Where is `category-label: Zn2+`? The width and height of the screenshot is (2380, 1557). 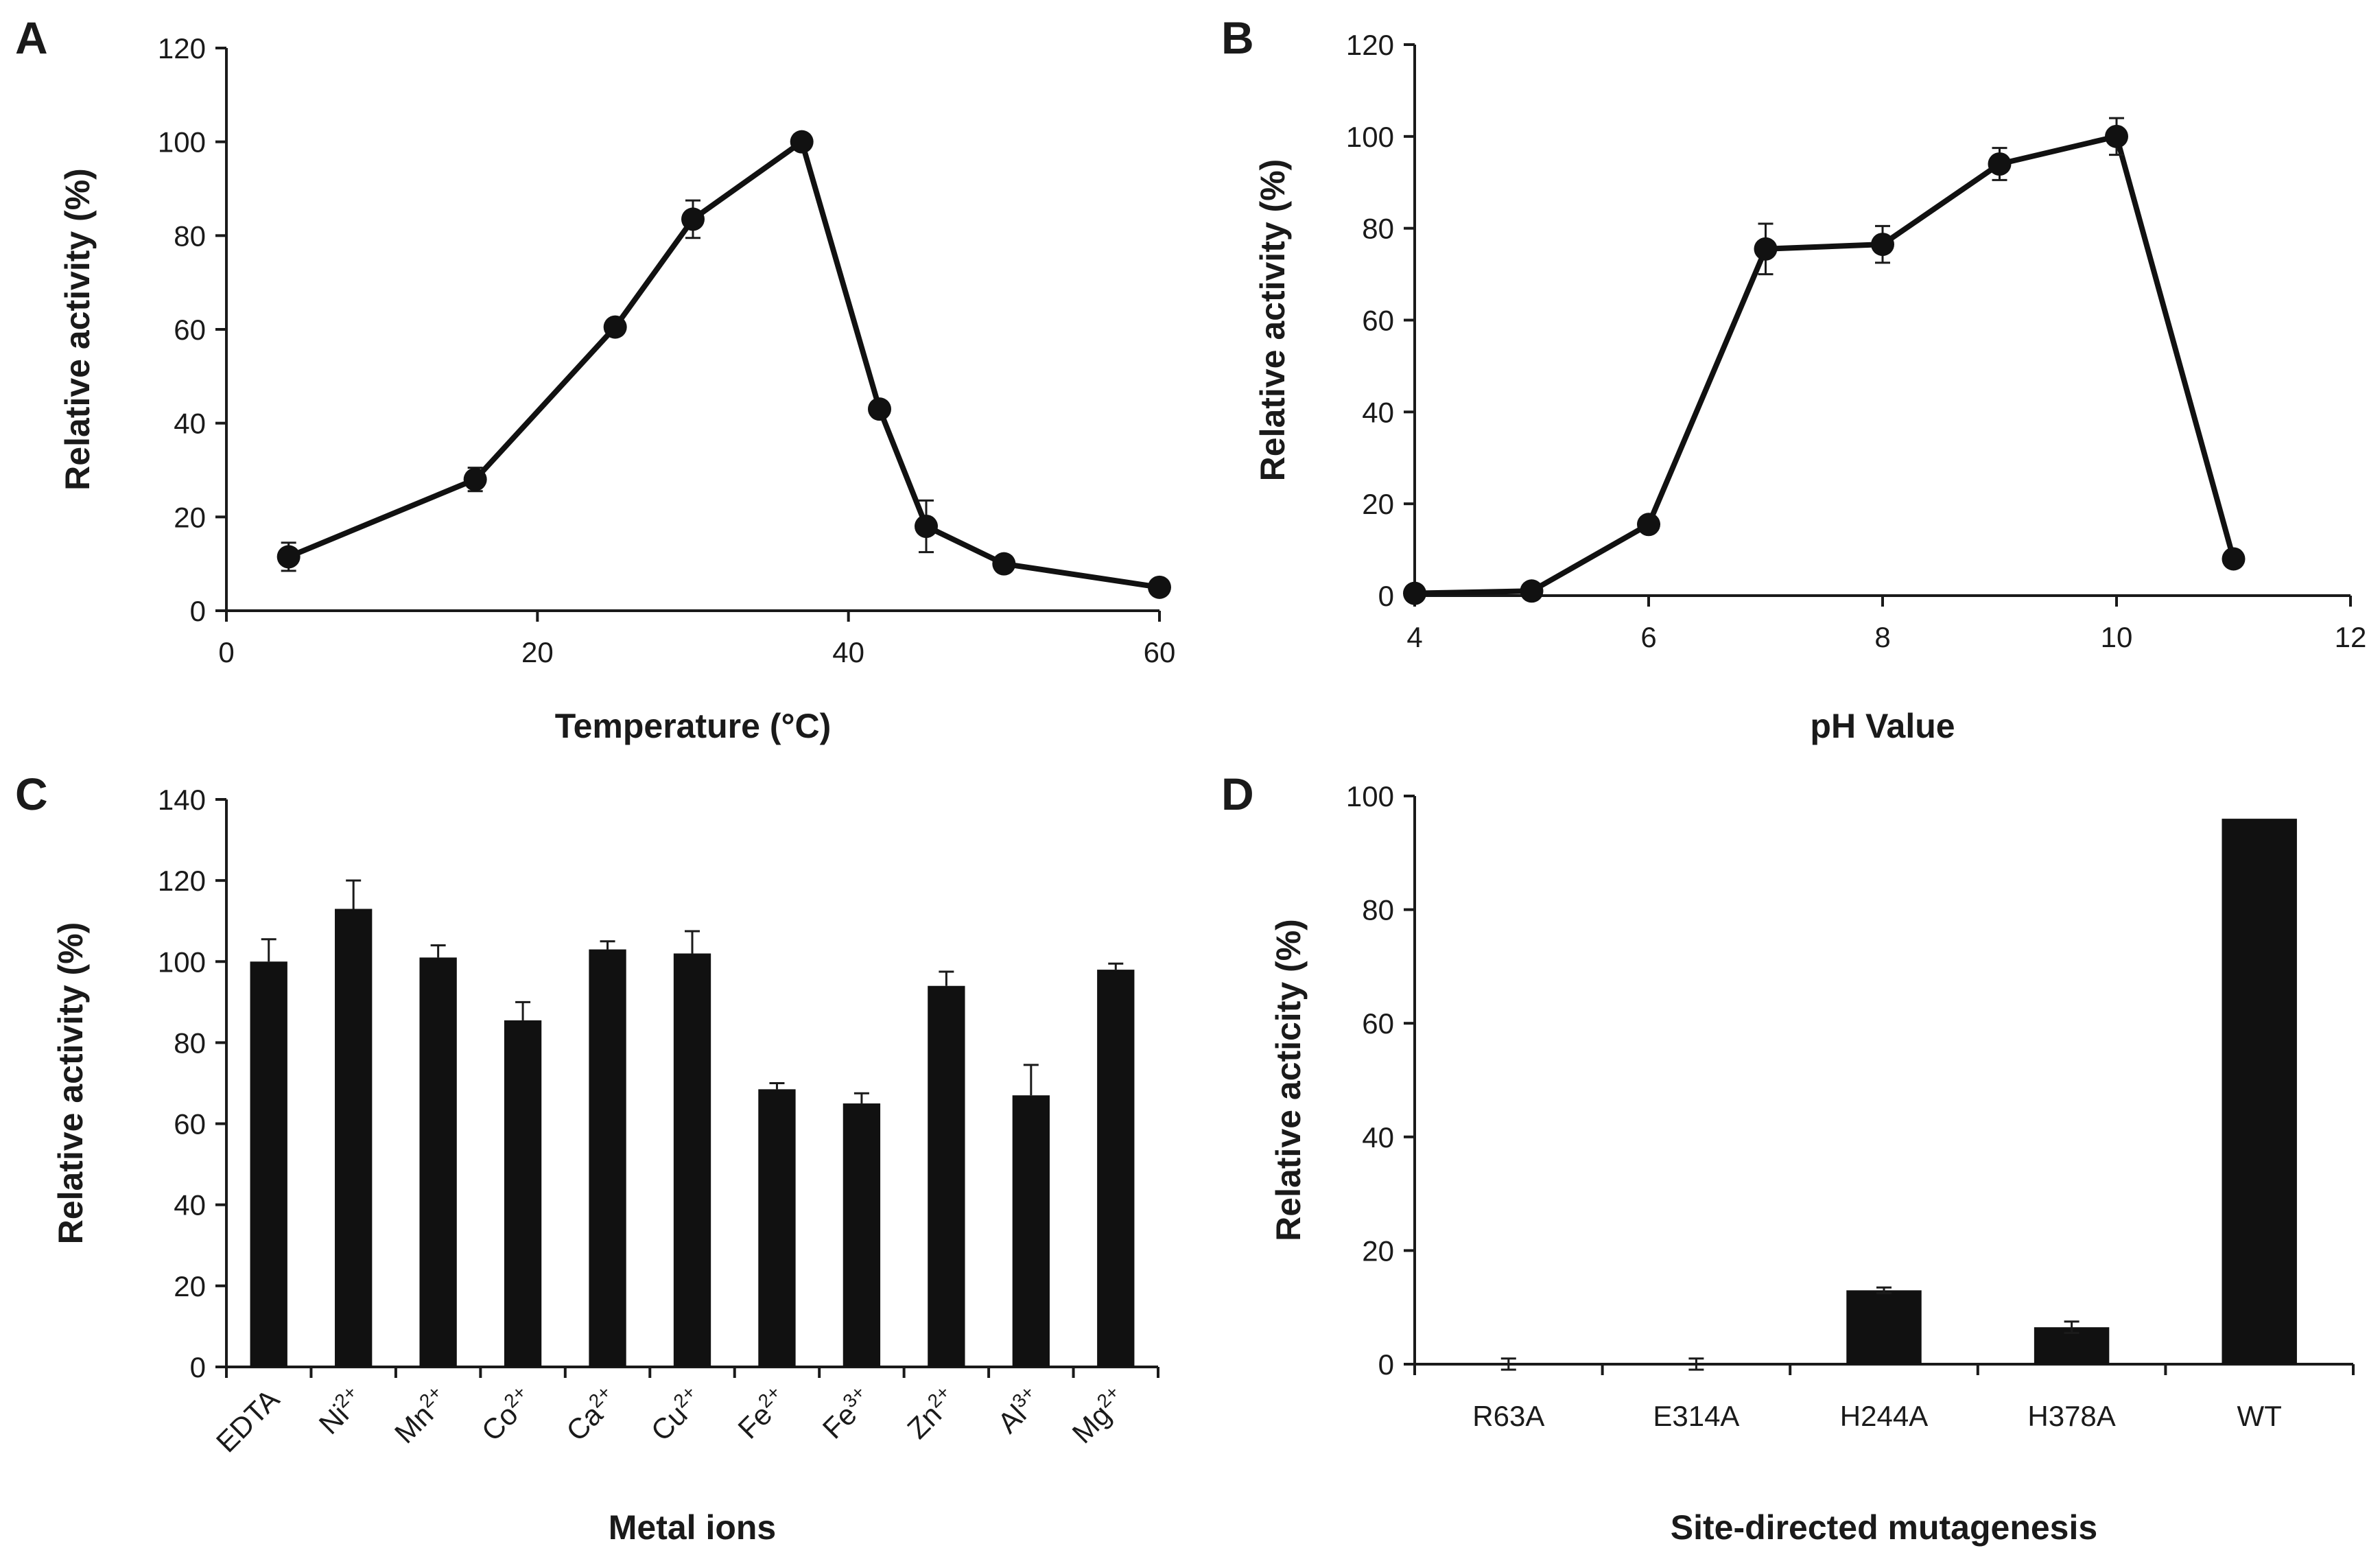
category-label: Zn2+ is located at coordinates (931, 1413).